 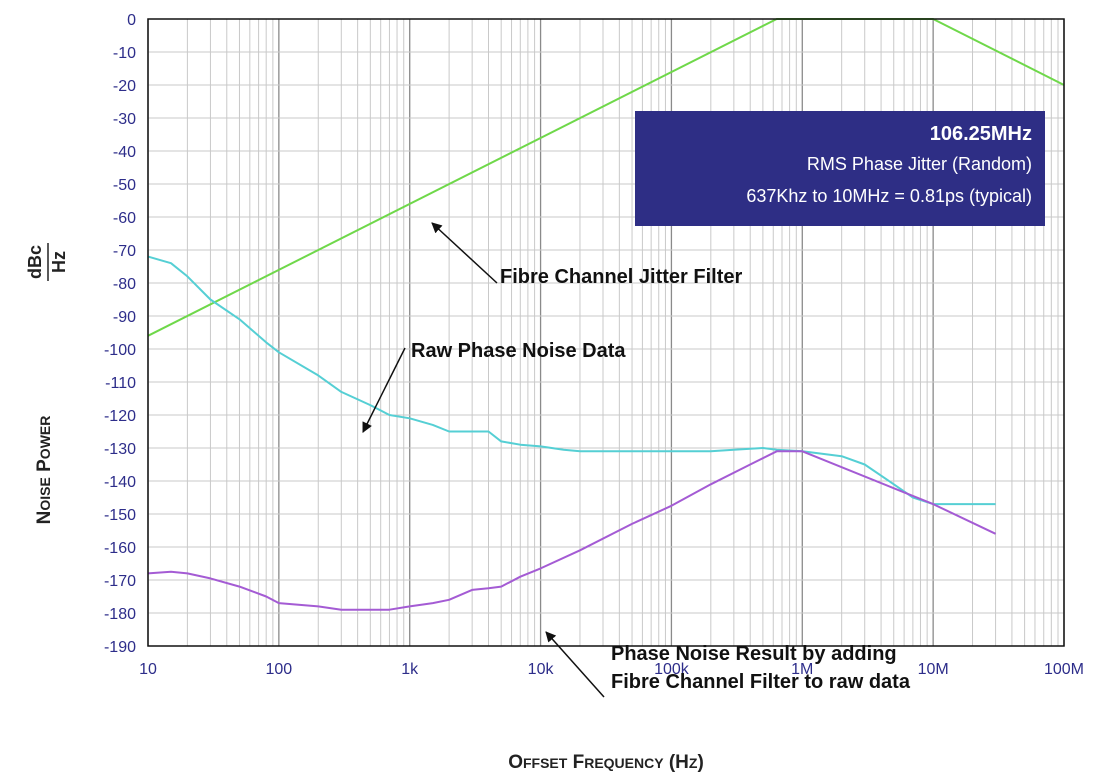 What do you see at coordinates (464, 253) in the screenshot?
I see `jitter-filter-arrow` at bounding box center [464, 253].